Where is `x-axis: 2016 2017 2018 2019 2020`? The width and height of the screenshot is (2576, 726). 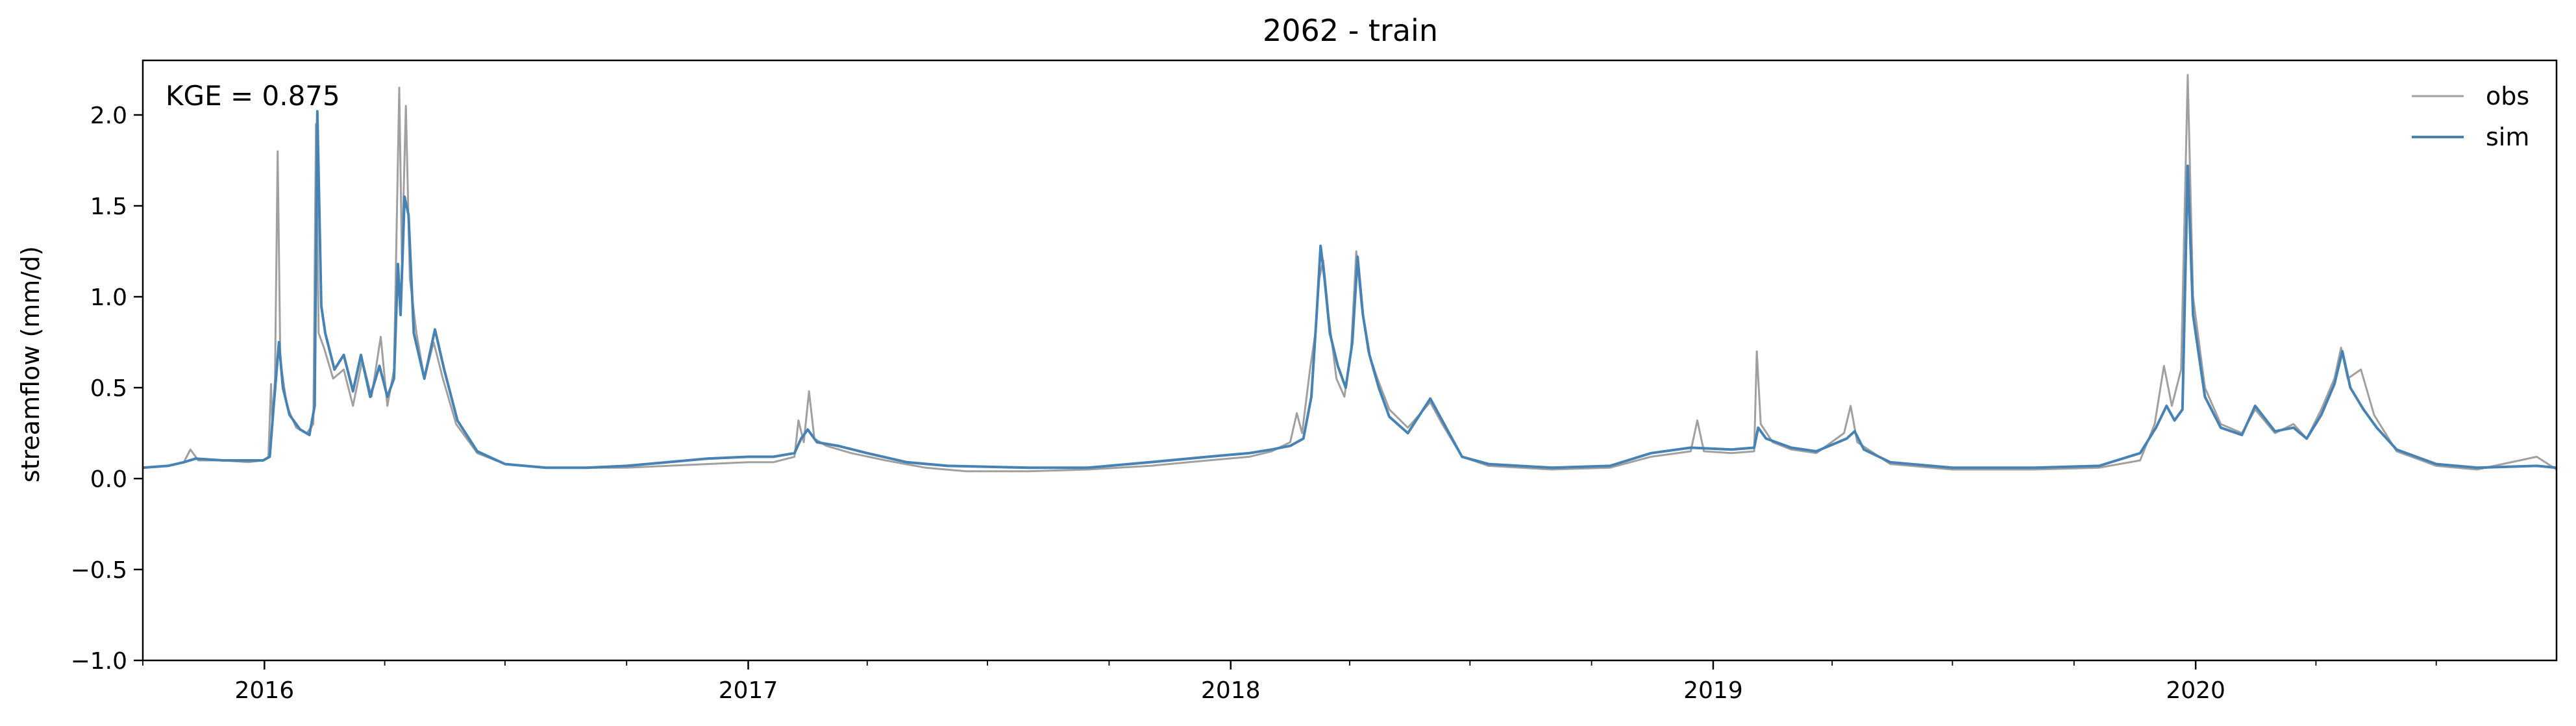 x-axis: 2016 2017 2018 2019 2020 is located at coordinates (1289, 682).